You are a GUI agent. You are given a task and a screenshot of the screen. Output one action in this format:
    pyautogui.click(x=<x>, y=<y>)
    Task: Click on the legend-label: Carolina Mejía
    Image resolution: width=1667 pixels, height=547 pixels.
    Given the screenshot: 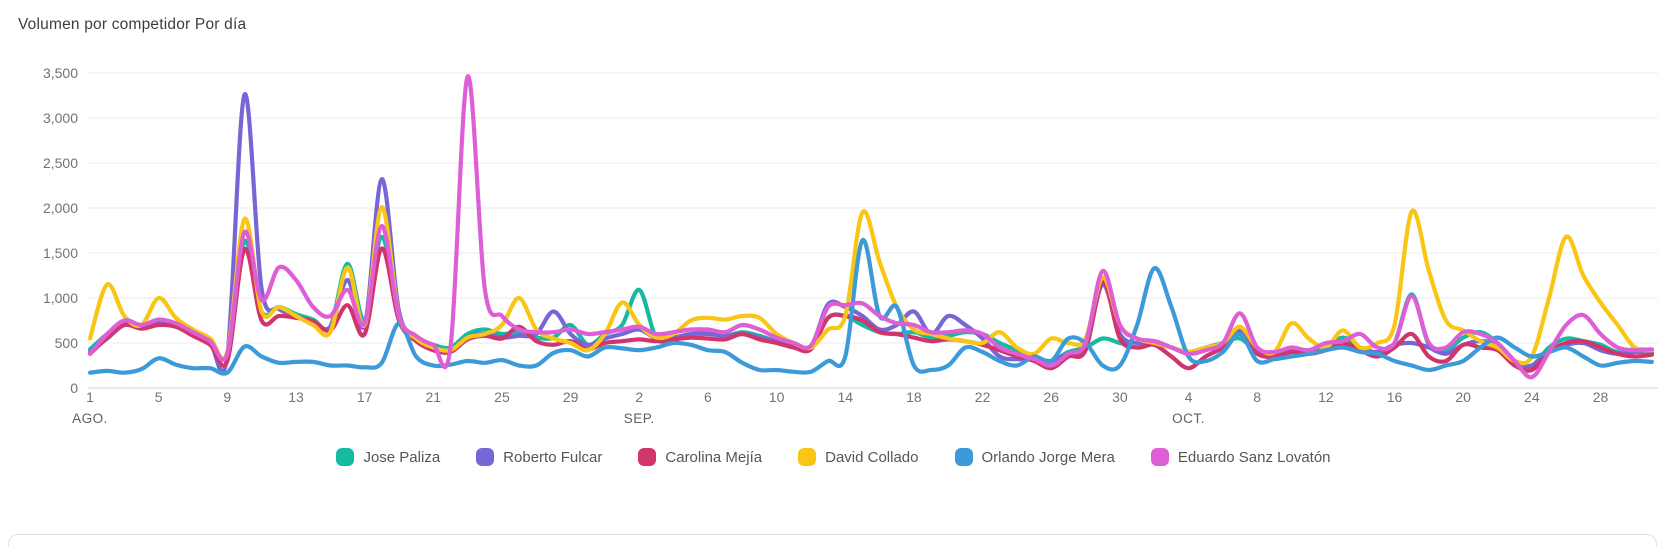 What is the action you would take?
    pyautogui.click(x=714, y=457)
    